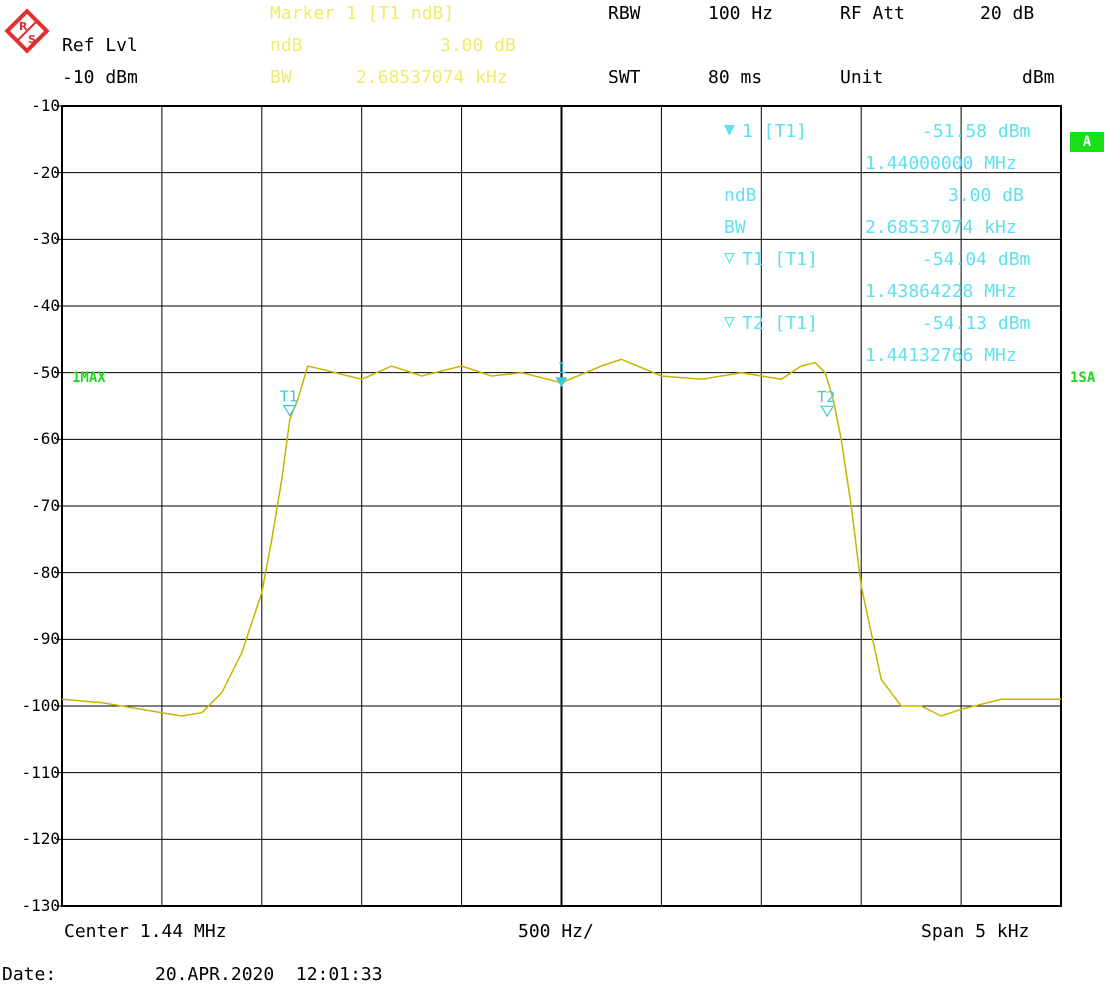  I want to click on y-tick-label: -90, so click(45, 639).